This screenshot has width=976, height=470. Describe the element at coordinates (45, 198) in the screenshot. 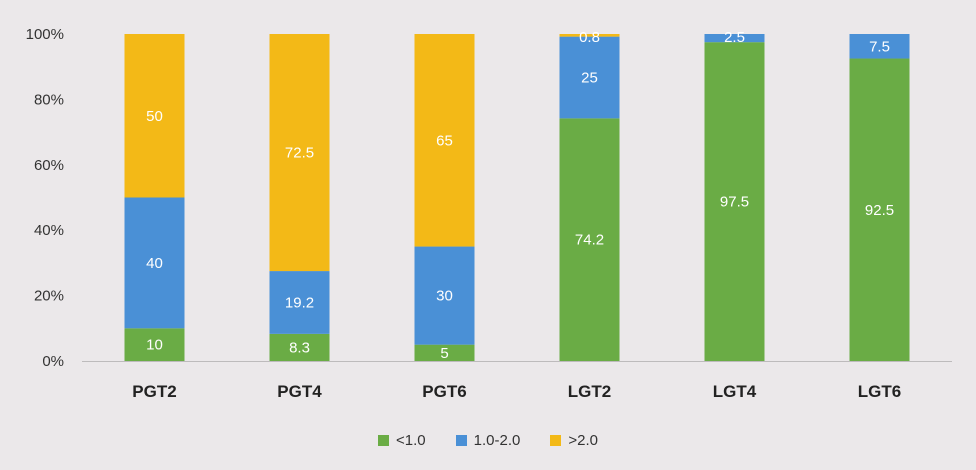

I see `y-axis: 0% 20% 40% 60% 80% 100%` at that location.